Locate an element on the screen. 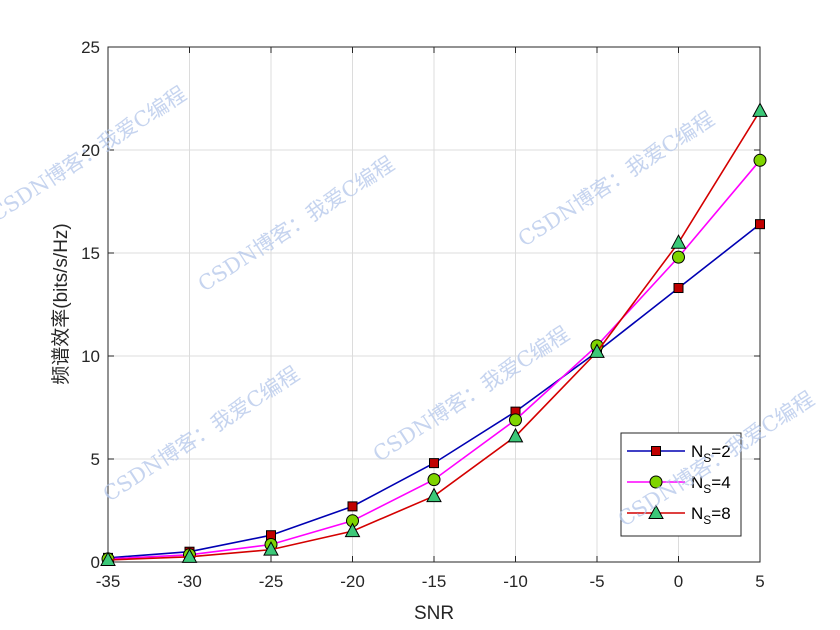  x-tick-label: 5 is located at coordinates (759, 581).